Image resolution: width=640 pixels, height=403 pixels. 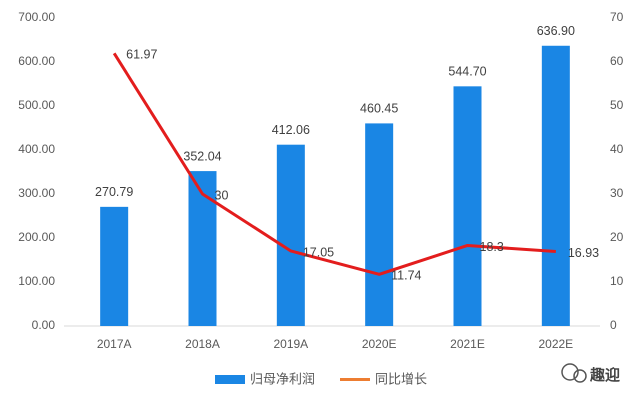 I want to click on line-label: 18.3, so click(x=492, y=247).